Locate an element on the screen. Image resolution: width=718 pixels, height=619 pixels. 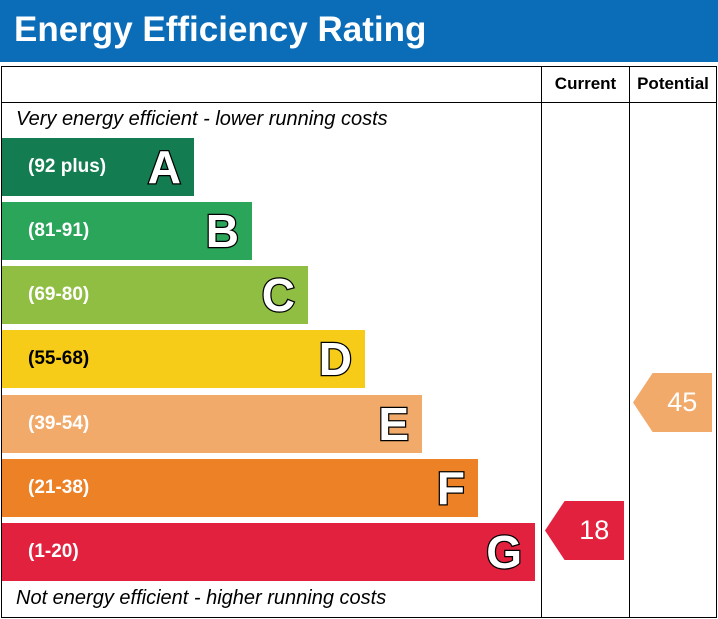
band-b: (81-91) B is located at coordinates (127, 231).